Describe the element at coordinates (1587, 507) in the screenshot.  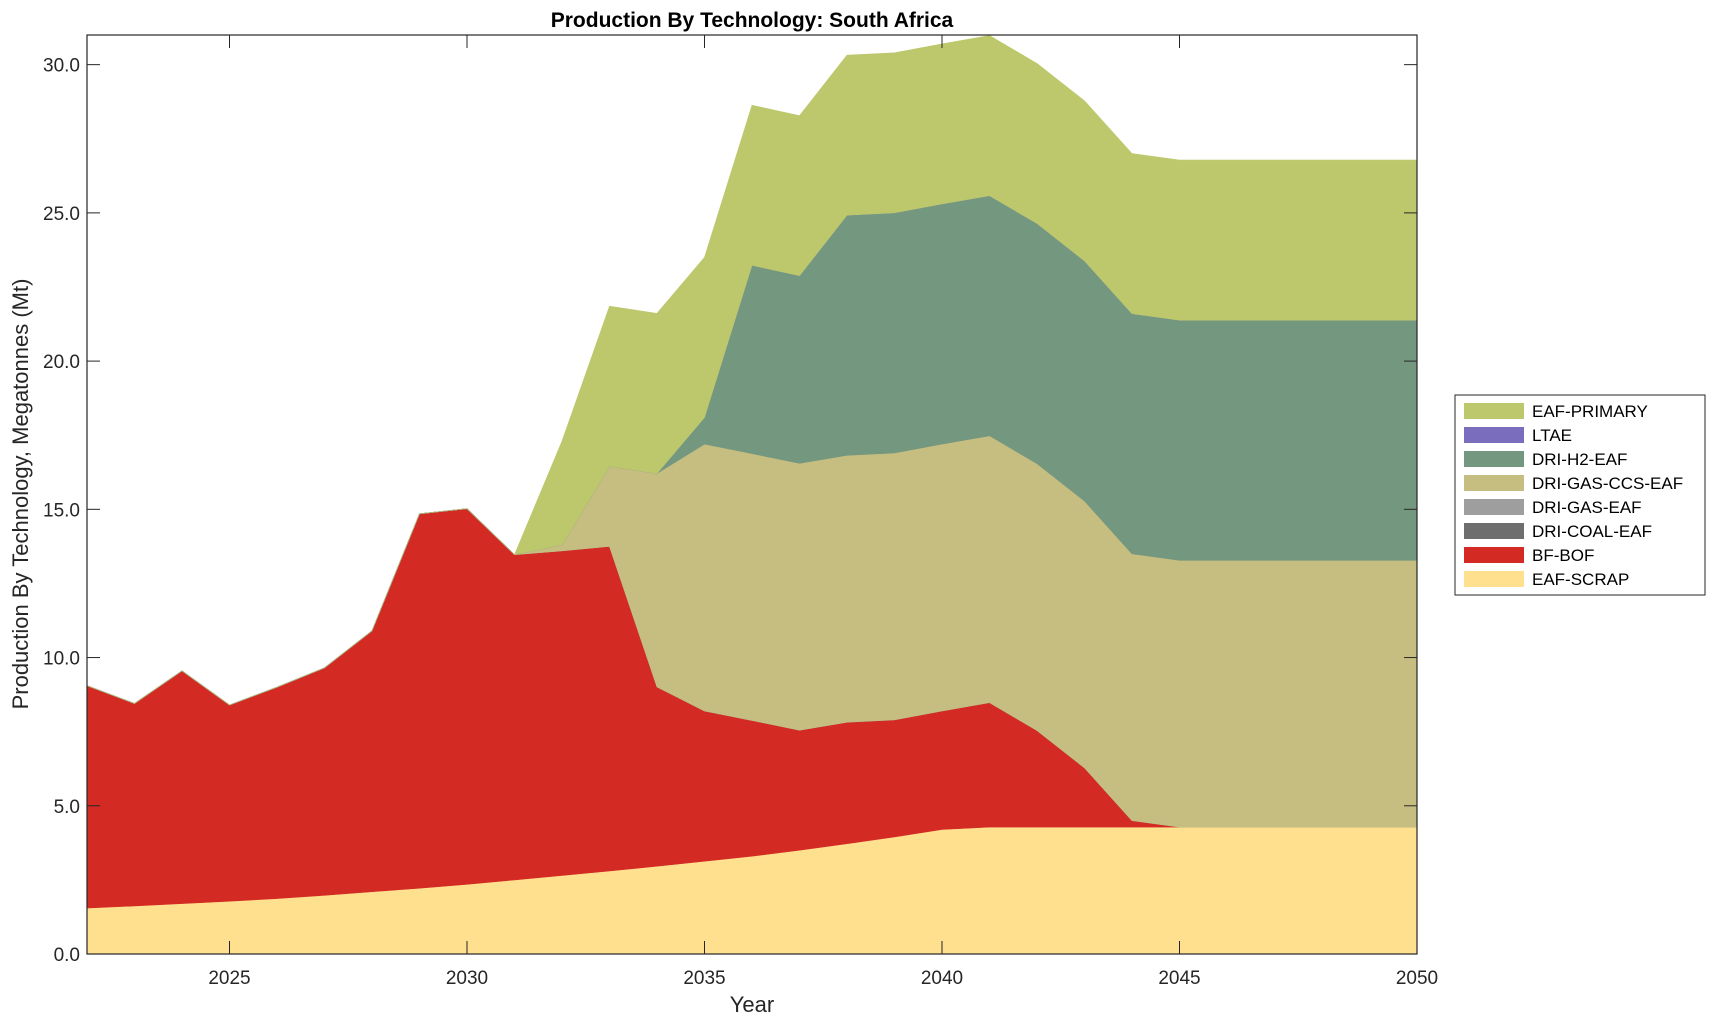
I see `legend-label: DRI-GAS-EAF` at that location.